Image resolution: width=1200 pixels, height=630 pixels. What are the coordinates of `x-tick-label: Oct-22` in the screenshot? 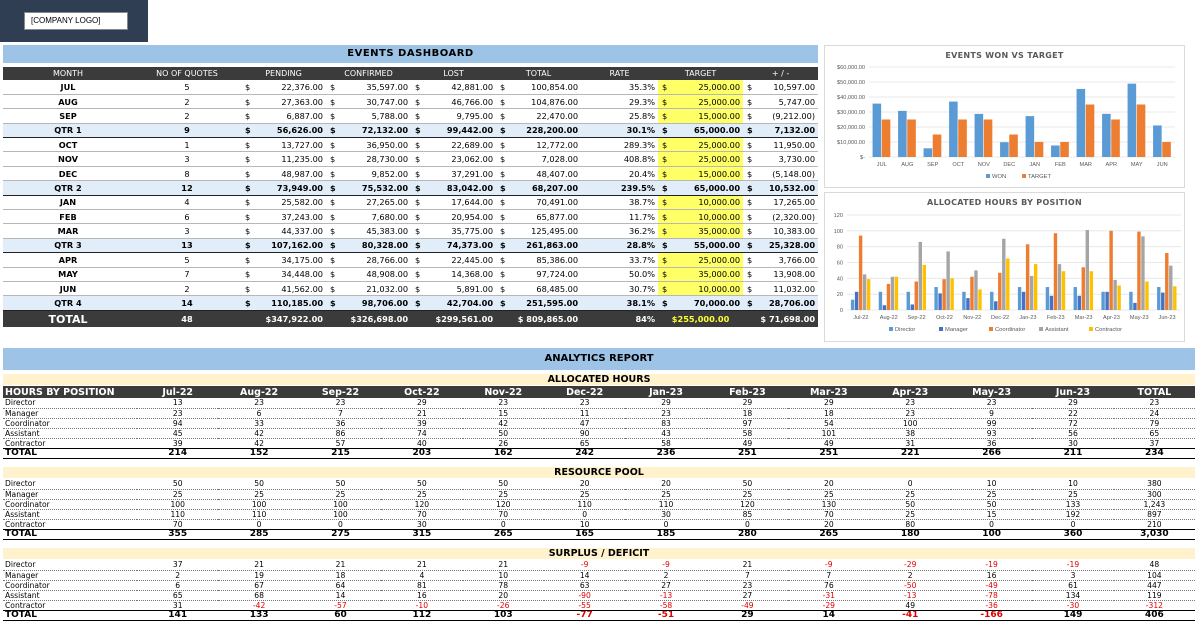 It's located at (944, 318).